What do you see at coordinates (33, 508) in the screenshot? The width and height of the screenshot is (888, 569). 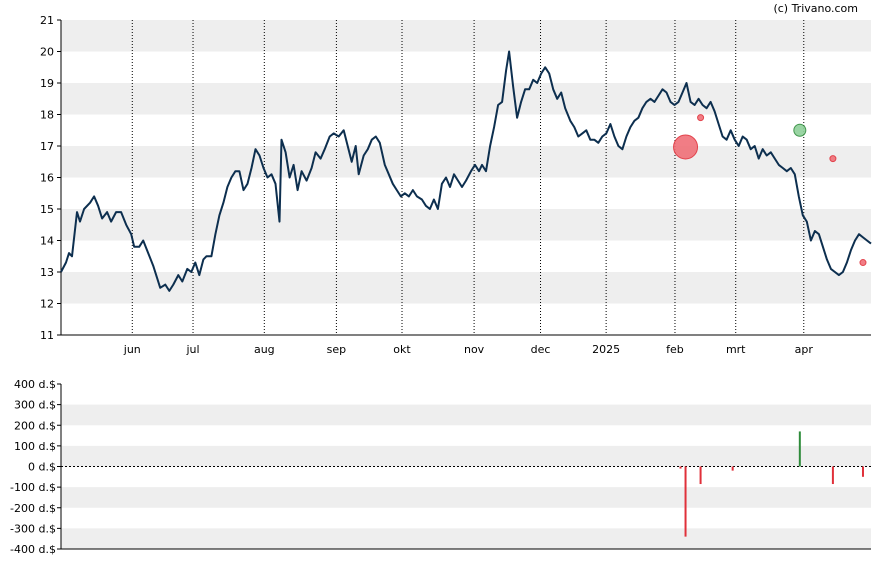 I see `flow-y-tick-label: -200 d.$` at bounding box center [33, 508].